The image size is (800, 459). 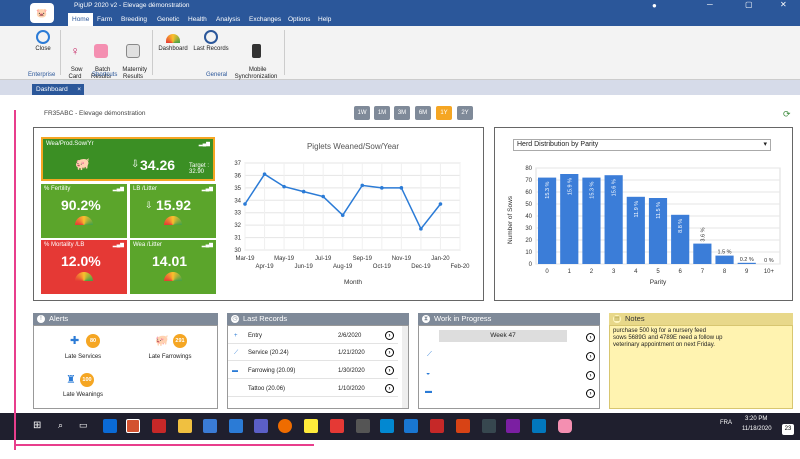 I want to click on tab-close-icon: ×, so click(x=79, y=89).